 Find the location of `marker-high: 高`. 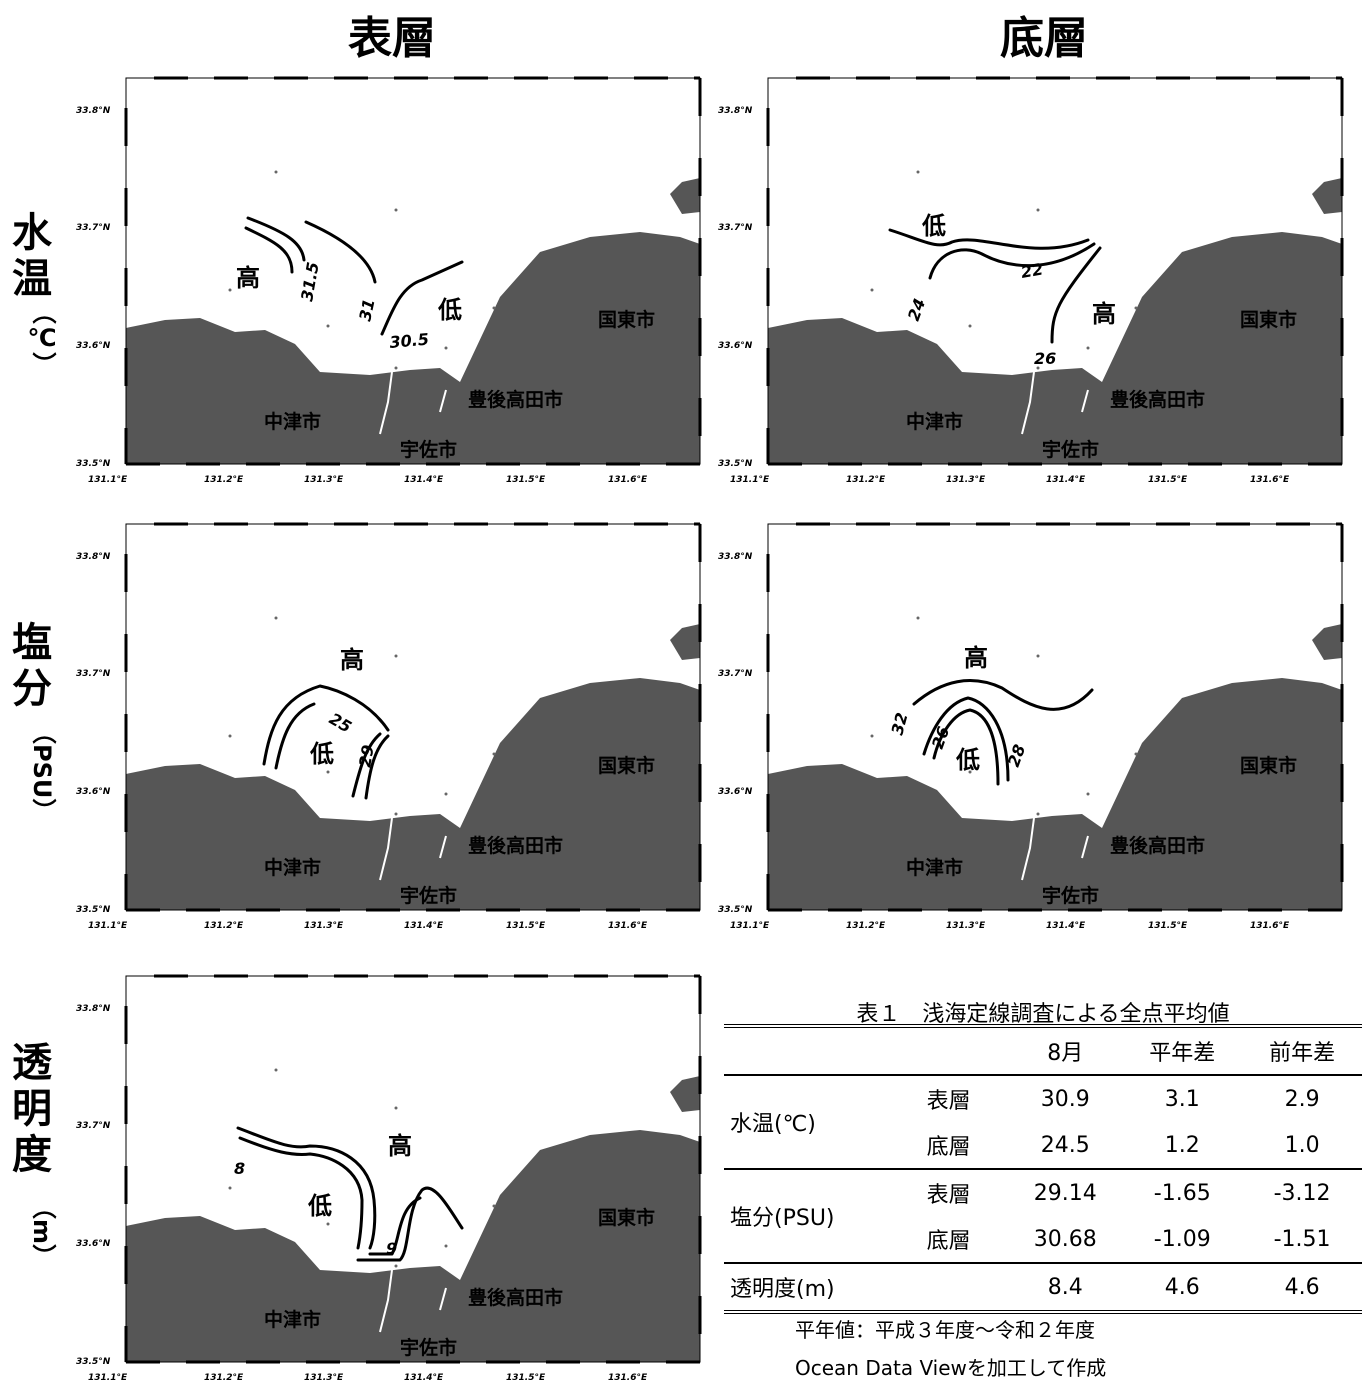

marker-high: 高 is located at coordinates (976, 658).